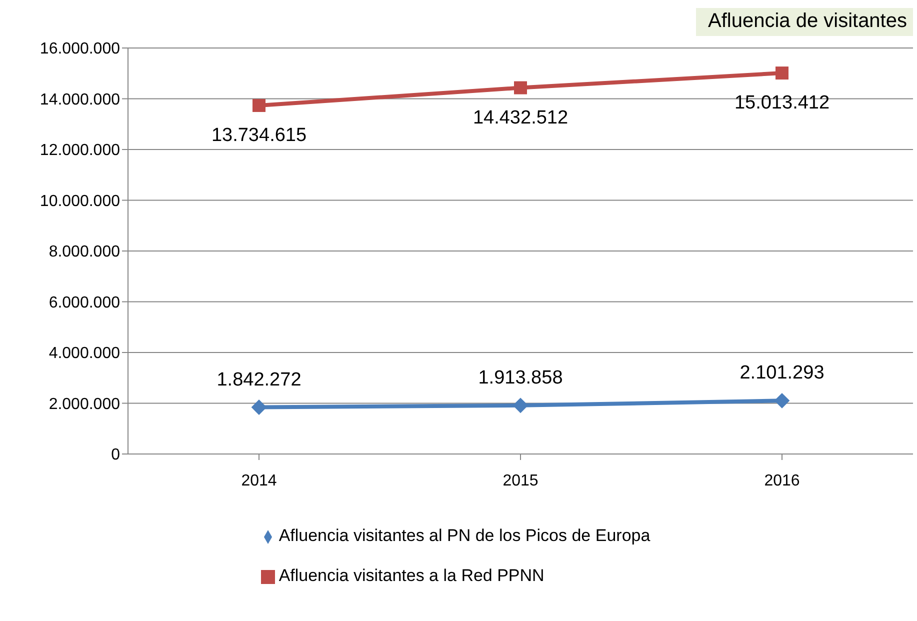 The height and width of the screenshot is (621, 917). What do you see at coordinates (782, 373) in the screenshot?
I see `data-label: 2.101.293` at bounding box center [782, 373].